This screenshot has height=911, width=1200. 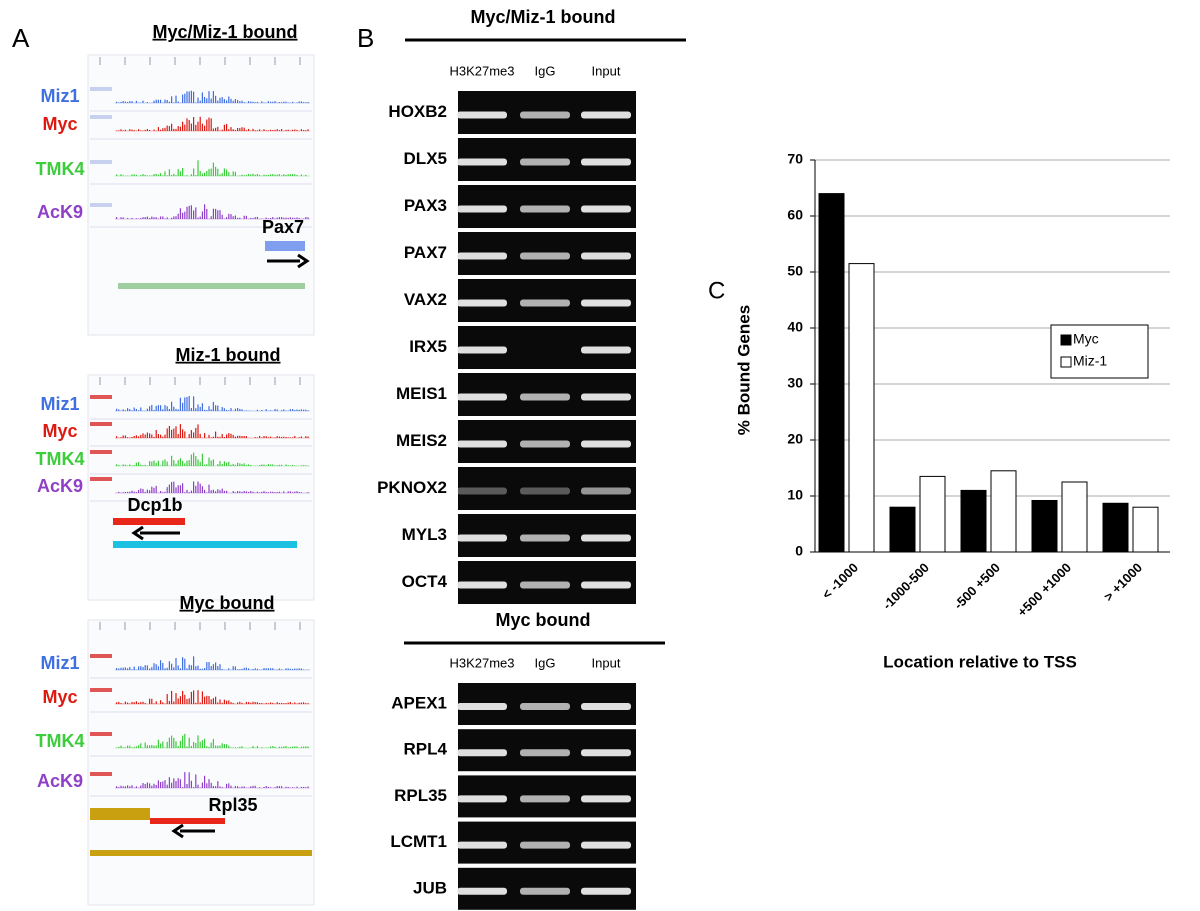 What do you see at coordinates (425, 581) in the screenshot?
I see `gene-label: OCT4` at bounding box center [425, 581].